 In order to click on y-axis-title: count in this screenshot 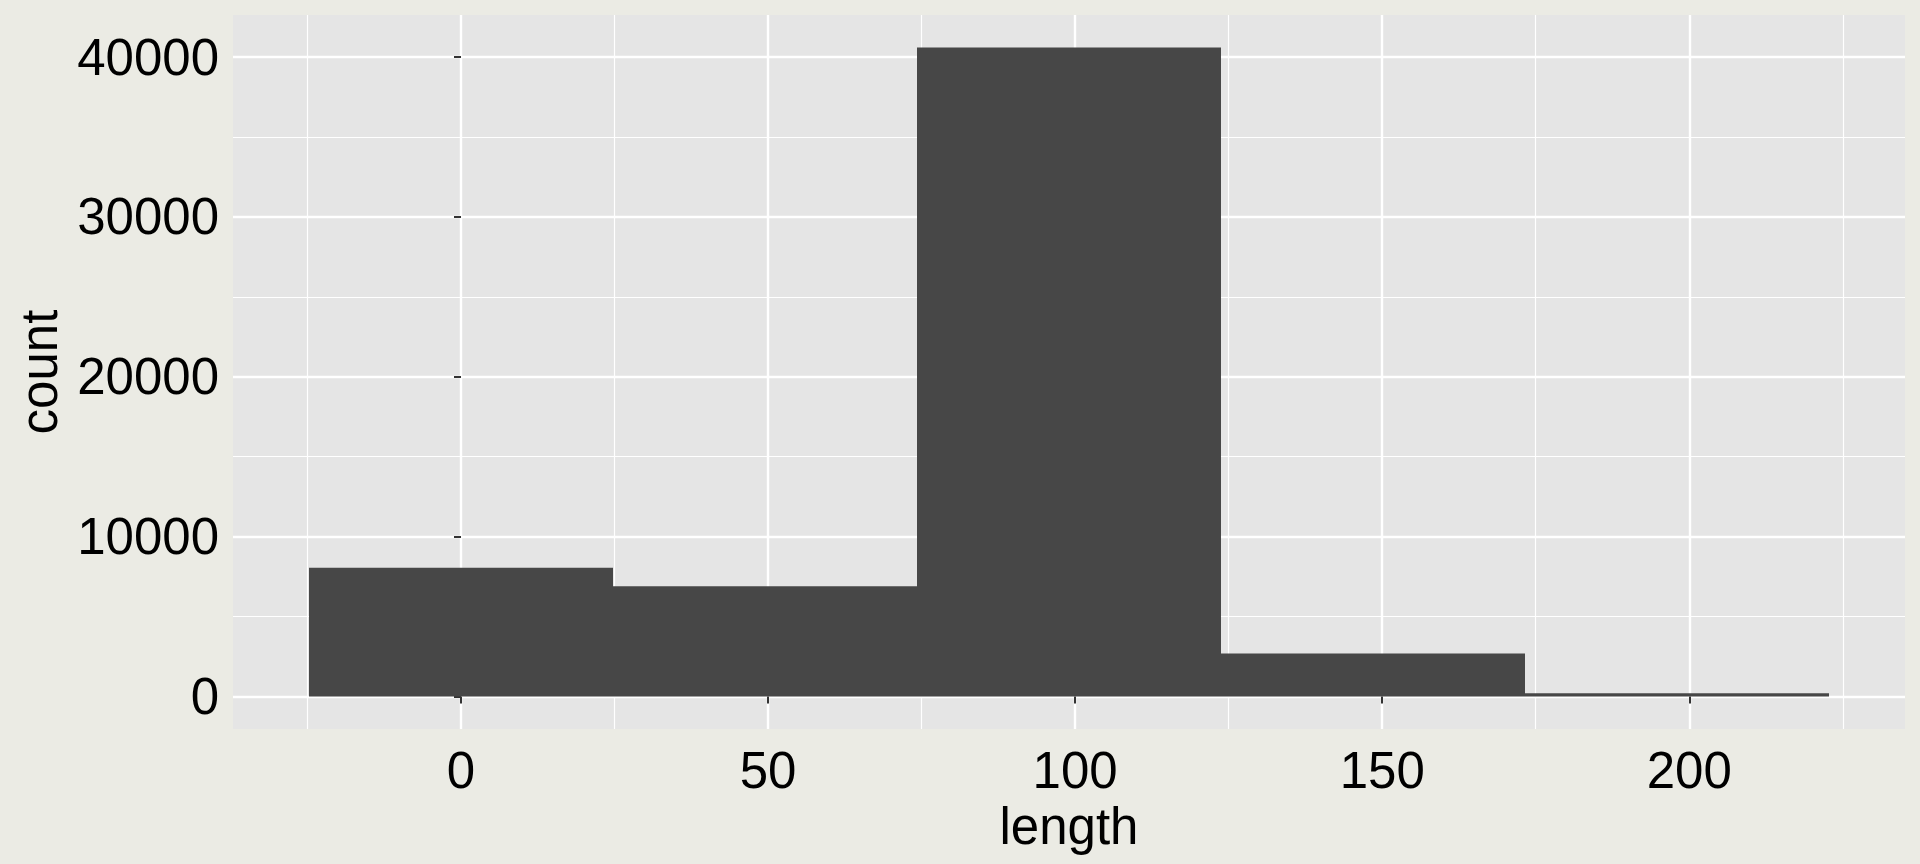, I will do `click(39, 372)`.